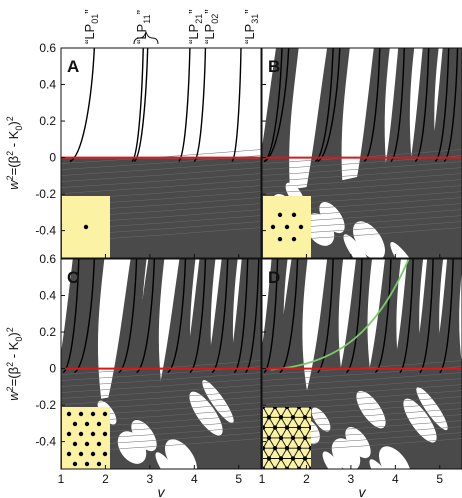 This screenshot has width=462, height=498. I want to click on panel-letter: D, so click(274, 277).